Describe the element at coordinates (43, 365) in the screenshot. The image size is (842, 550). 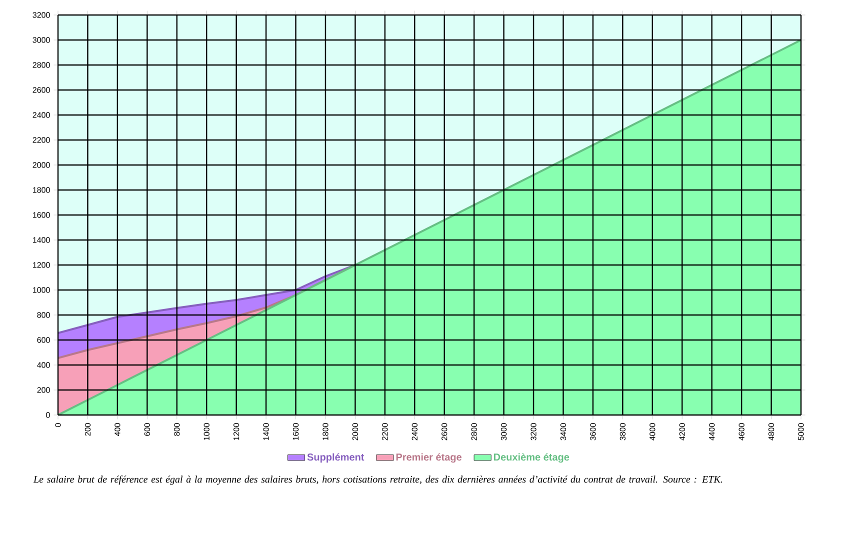
I see `y-tick-label: 400` at that location.